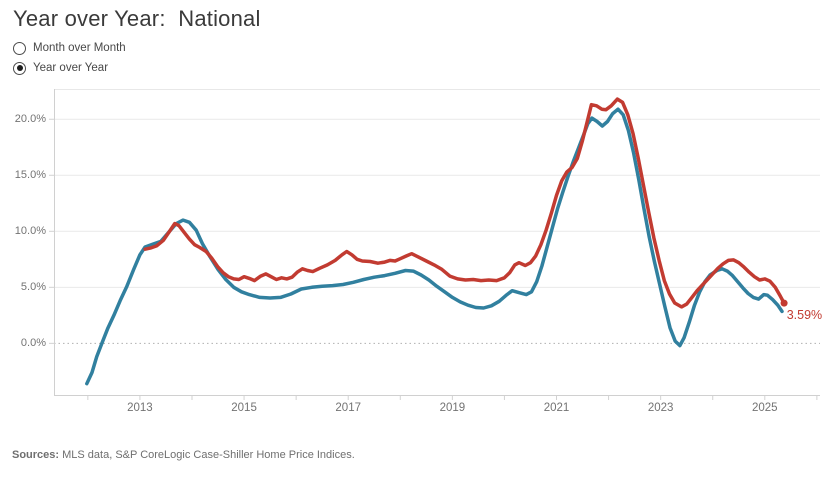 The image size is (840, 479). What do you see at coordinates (452, 408) in the screenshot?
I see `x-tick-label: 2019` at bounding box center [452, 408].